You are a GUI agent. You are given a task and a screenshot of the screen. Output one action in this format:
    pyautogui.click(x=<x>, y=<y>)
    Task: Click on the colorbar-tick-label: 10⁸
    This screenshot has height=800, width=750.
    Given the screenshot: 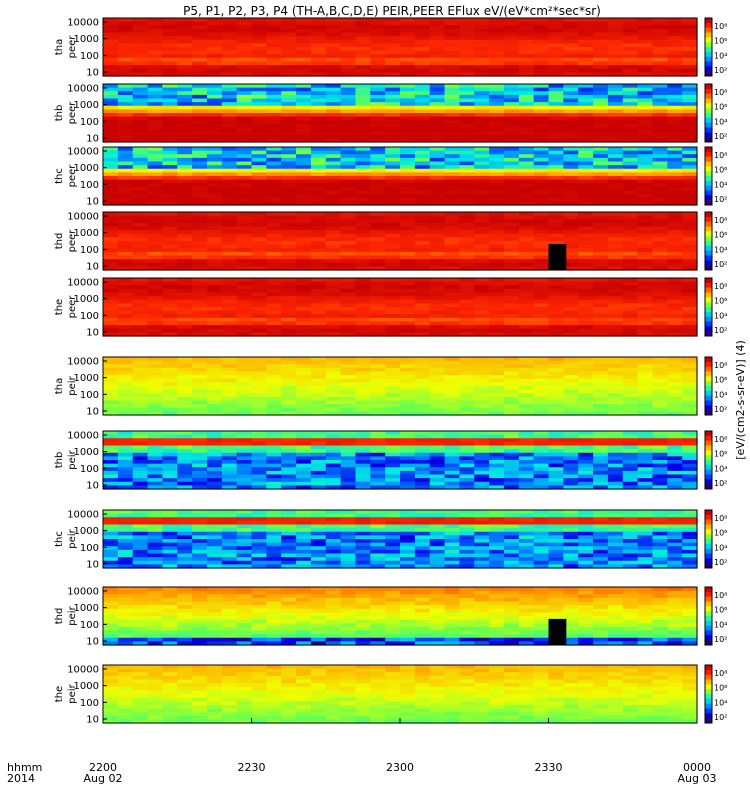 What is the action you would take?
    pyautogui.click(x=720, y=286)
    